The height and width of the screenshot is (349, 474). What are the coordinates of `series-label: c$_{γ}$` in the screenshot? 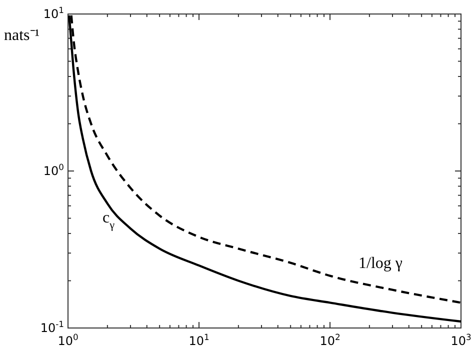 It's located at (108, 221).